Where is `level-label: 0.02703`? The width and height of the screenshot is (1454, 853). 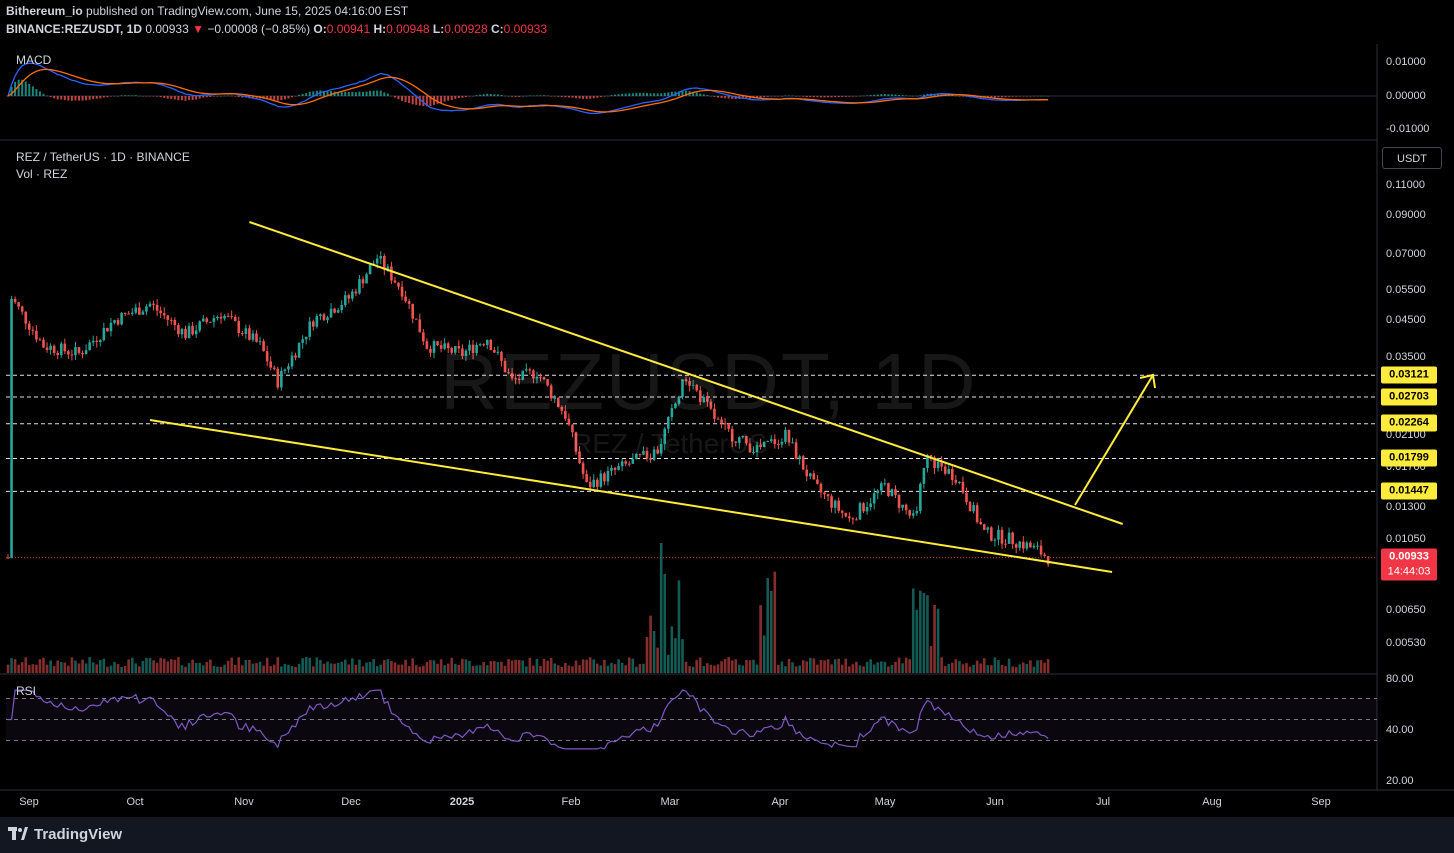
level-label: 0.02703 is located at coordinates (1409, 397).